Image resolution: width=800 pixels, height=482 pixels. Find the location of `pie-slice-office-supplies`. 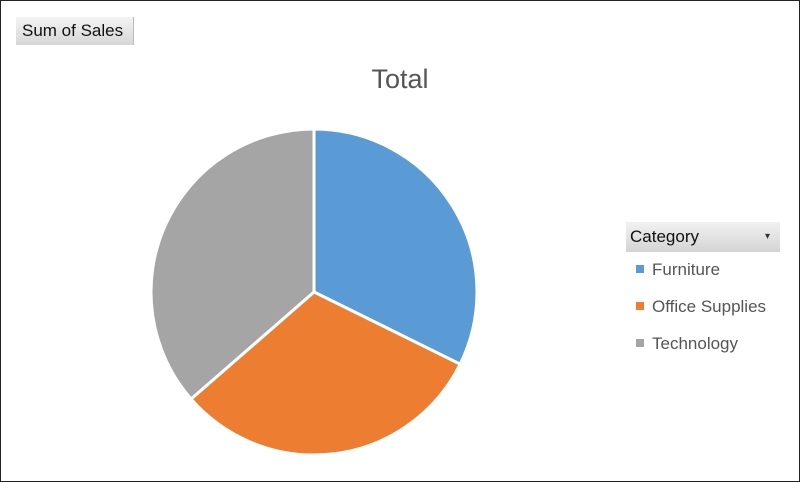

pie-slice-office-supplies is located at coordinates (325, 373).